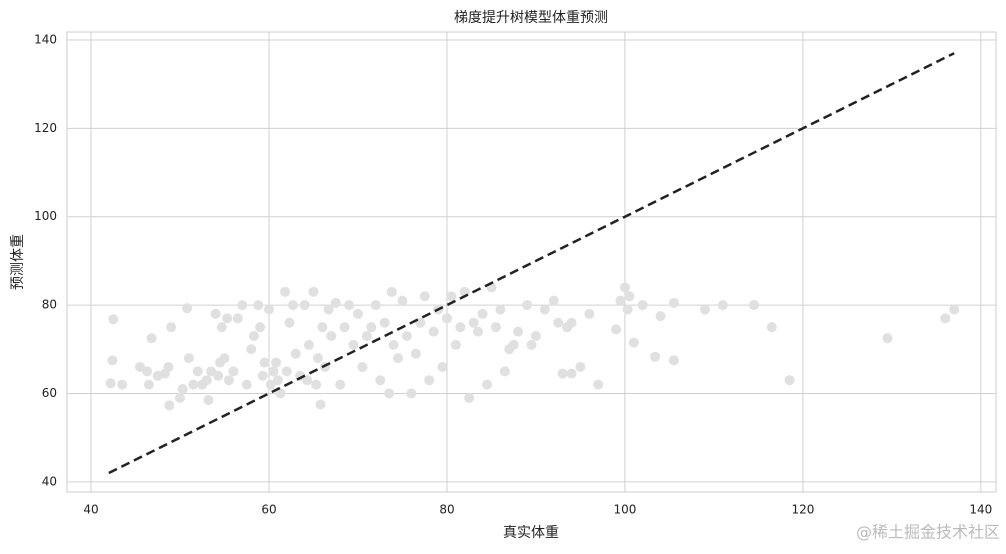 The image size is (1006, 554). What do you see at coordinates (49, 481) in the screenshot?
I see `y-tick-label: 40` at bounding box center [49, 481].